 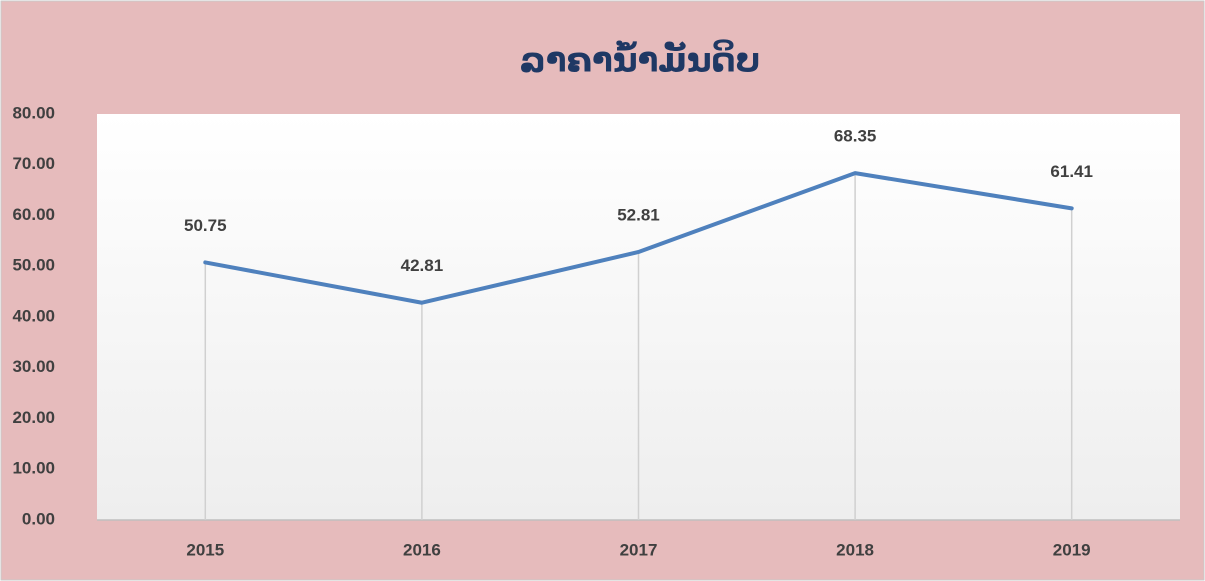 I want to click on data-label: 50.75, so click(x=205, y=225).